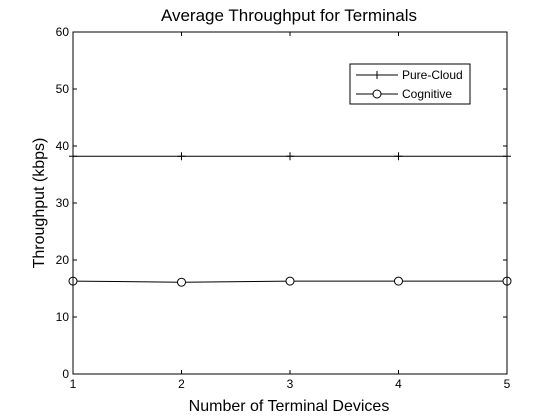 This screenshot has width=560, height=420. What do you see at coordinates (73, 384) in the screenshot?
I see `x-tick-label-0: 1` at bounding box center [73, 384].